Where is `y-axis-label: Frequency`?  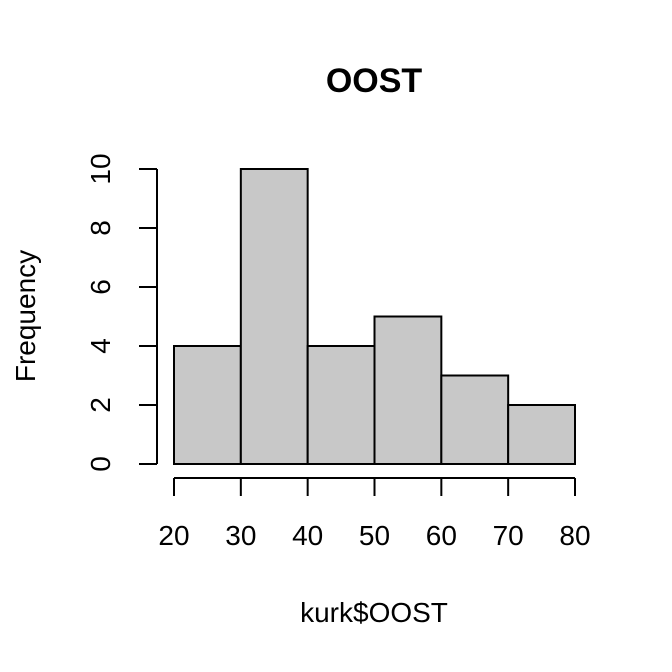 y-axis-label: Frequency is located at coordinates (25, 316).